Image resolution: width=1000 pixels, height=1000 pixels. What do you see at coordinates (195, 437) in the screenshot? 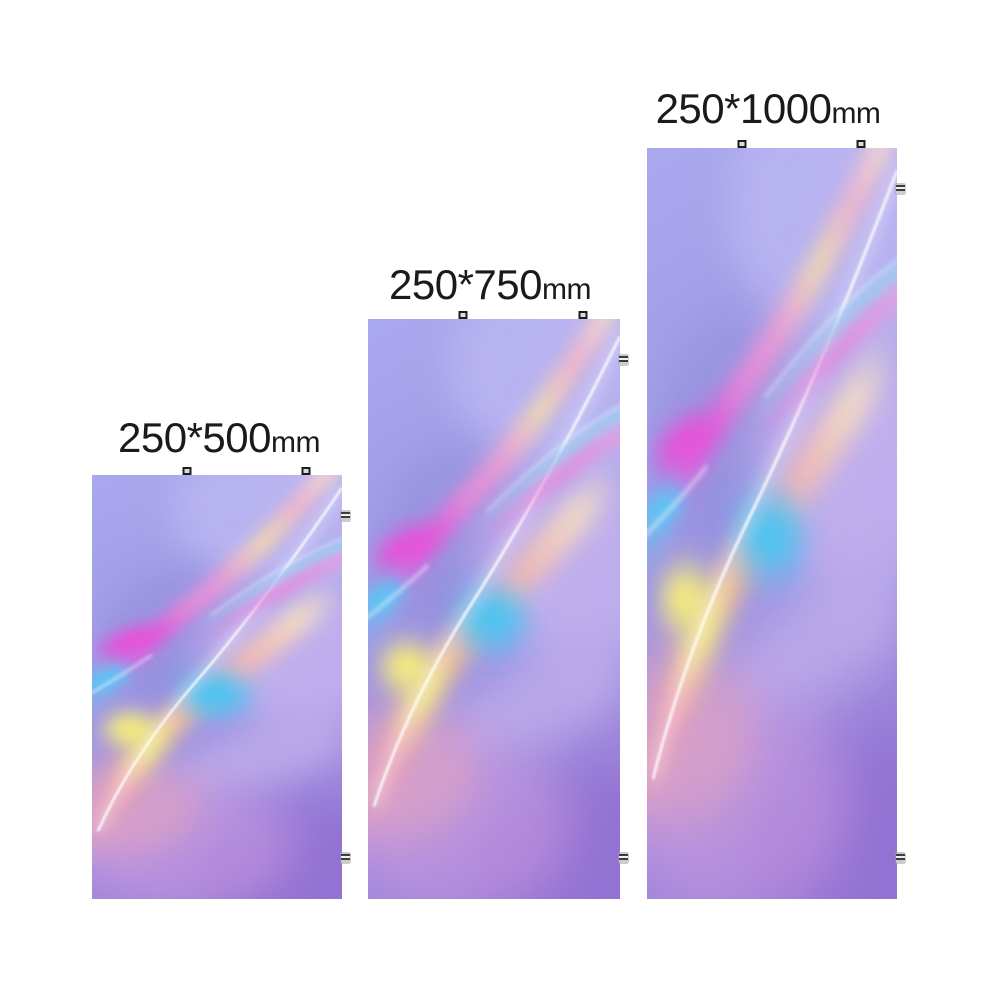
I see `size-value: 250*500` at bounding box center [195, 437].